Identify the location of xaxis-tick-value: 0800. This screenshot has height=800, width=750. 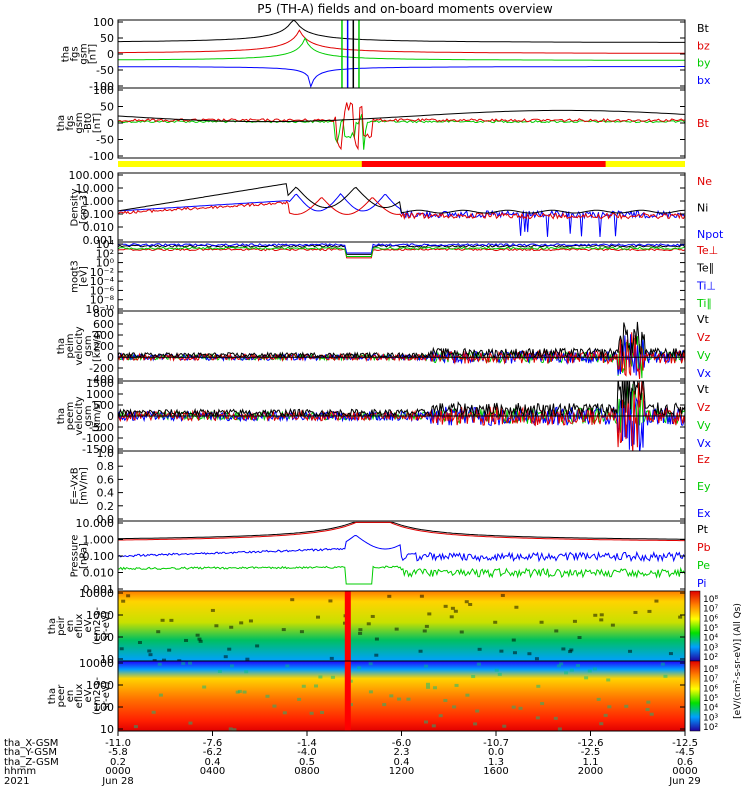
(306, 771).